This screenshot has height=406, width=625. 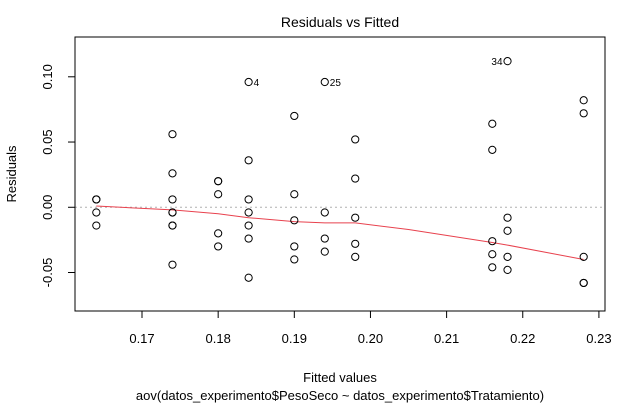 I want to click on y-tick-label: 0.00, so click(x=47, y=207).